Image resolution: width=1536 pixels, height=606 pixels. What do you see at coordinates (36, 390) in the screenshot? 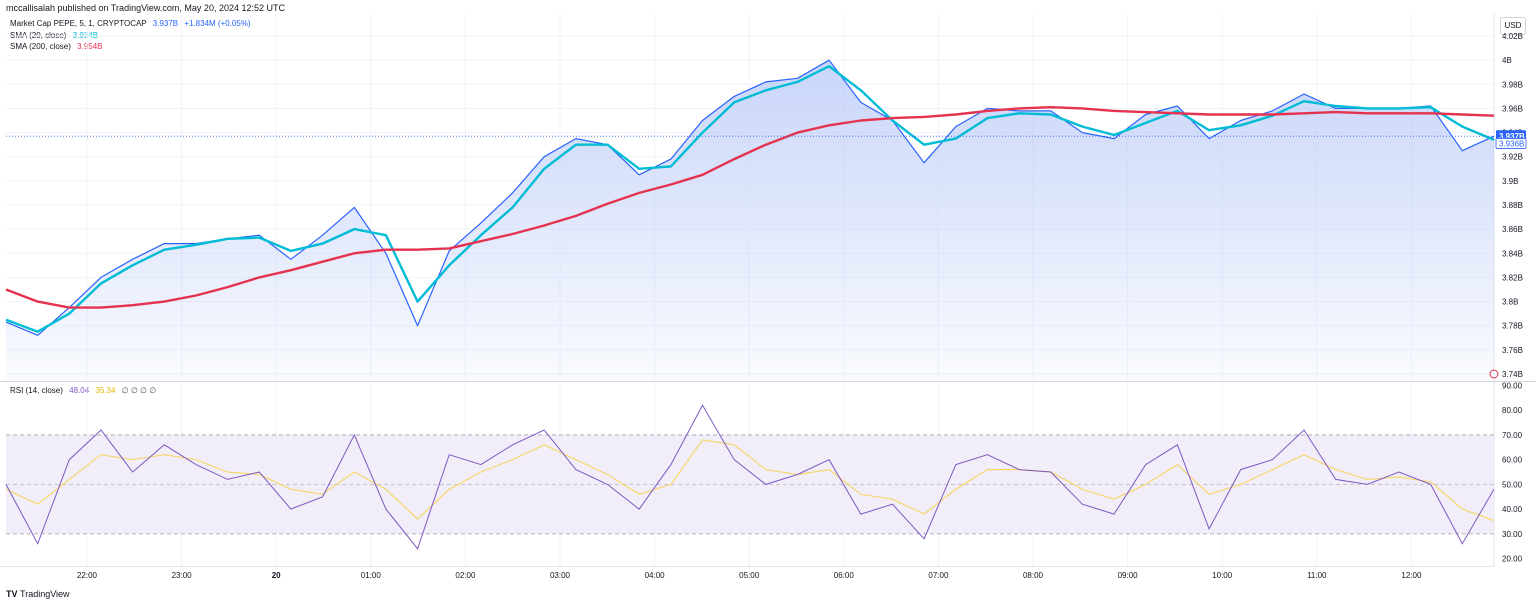
I see `rsi-label: RSI (14, close)` at bounding box center [36, 390].